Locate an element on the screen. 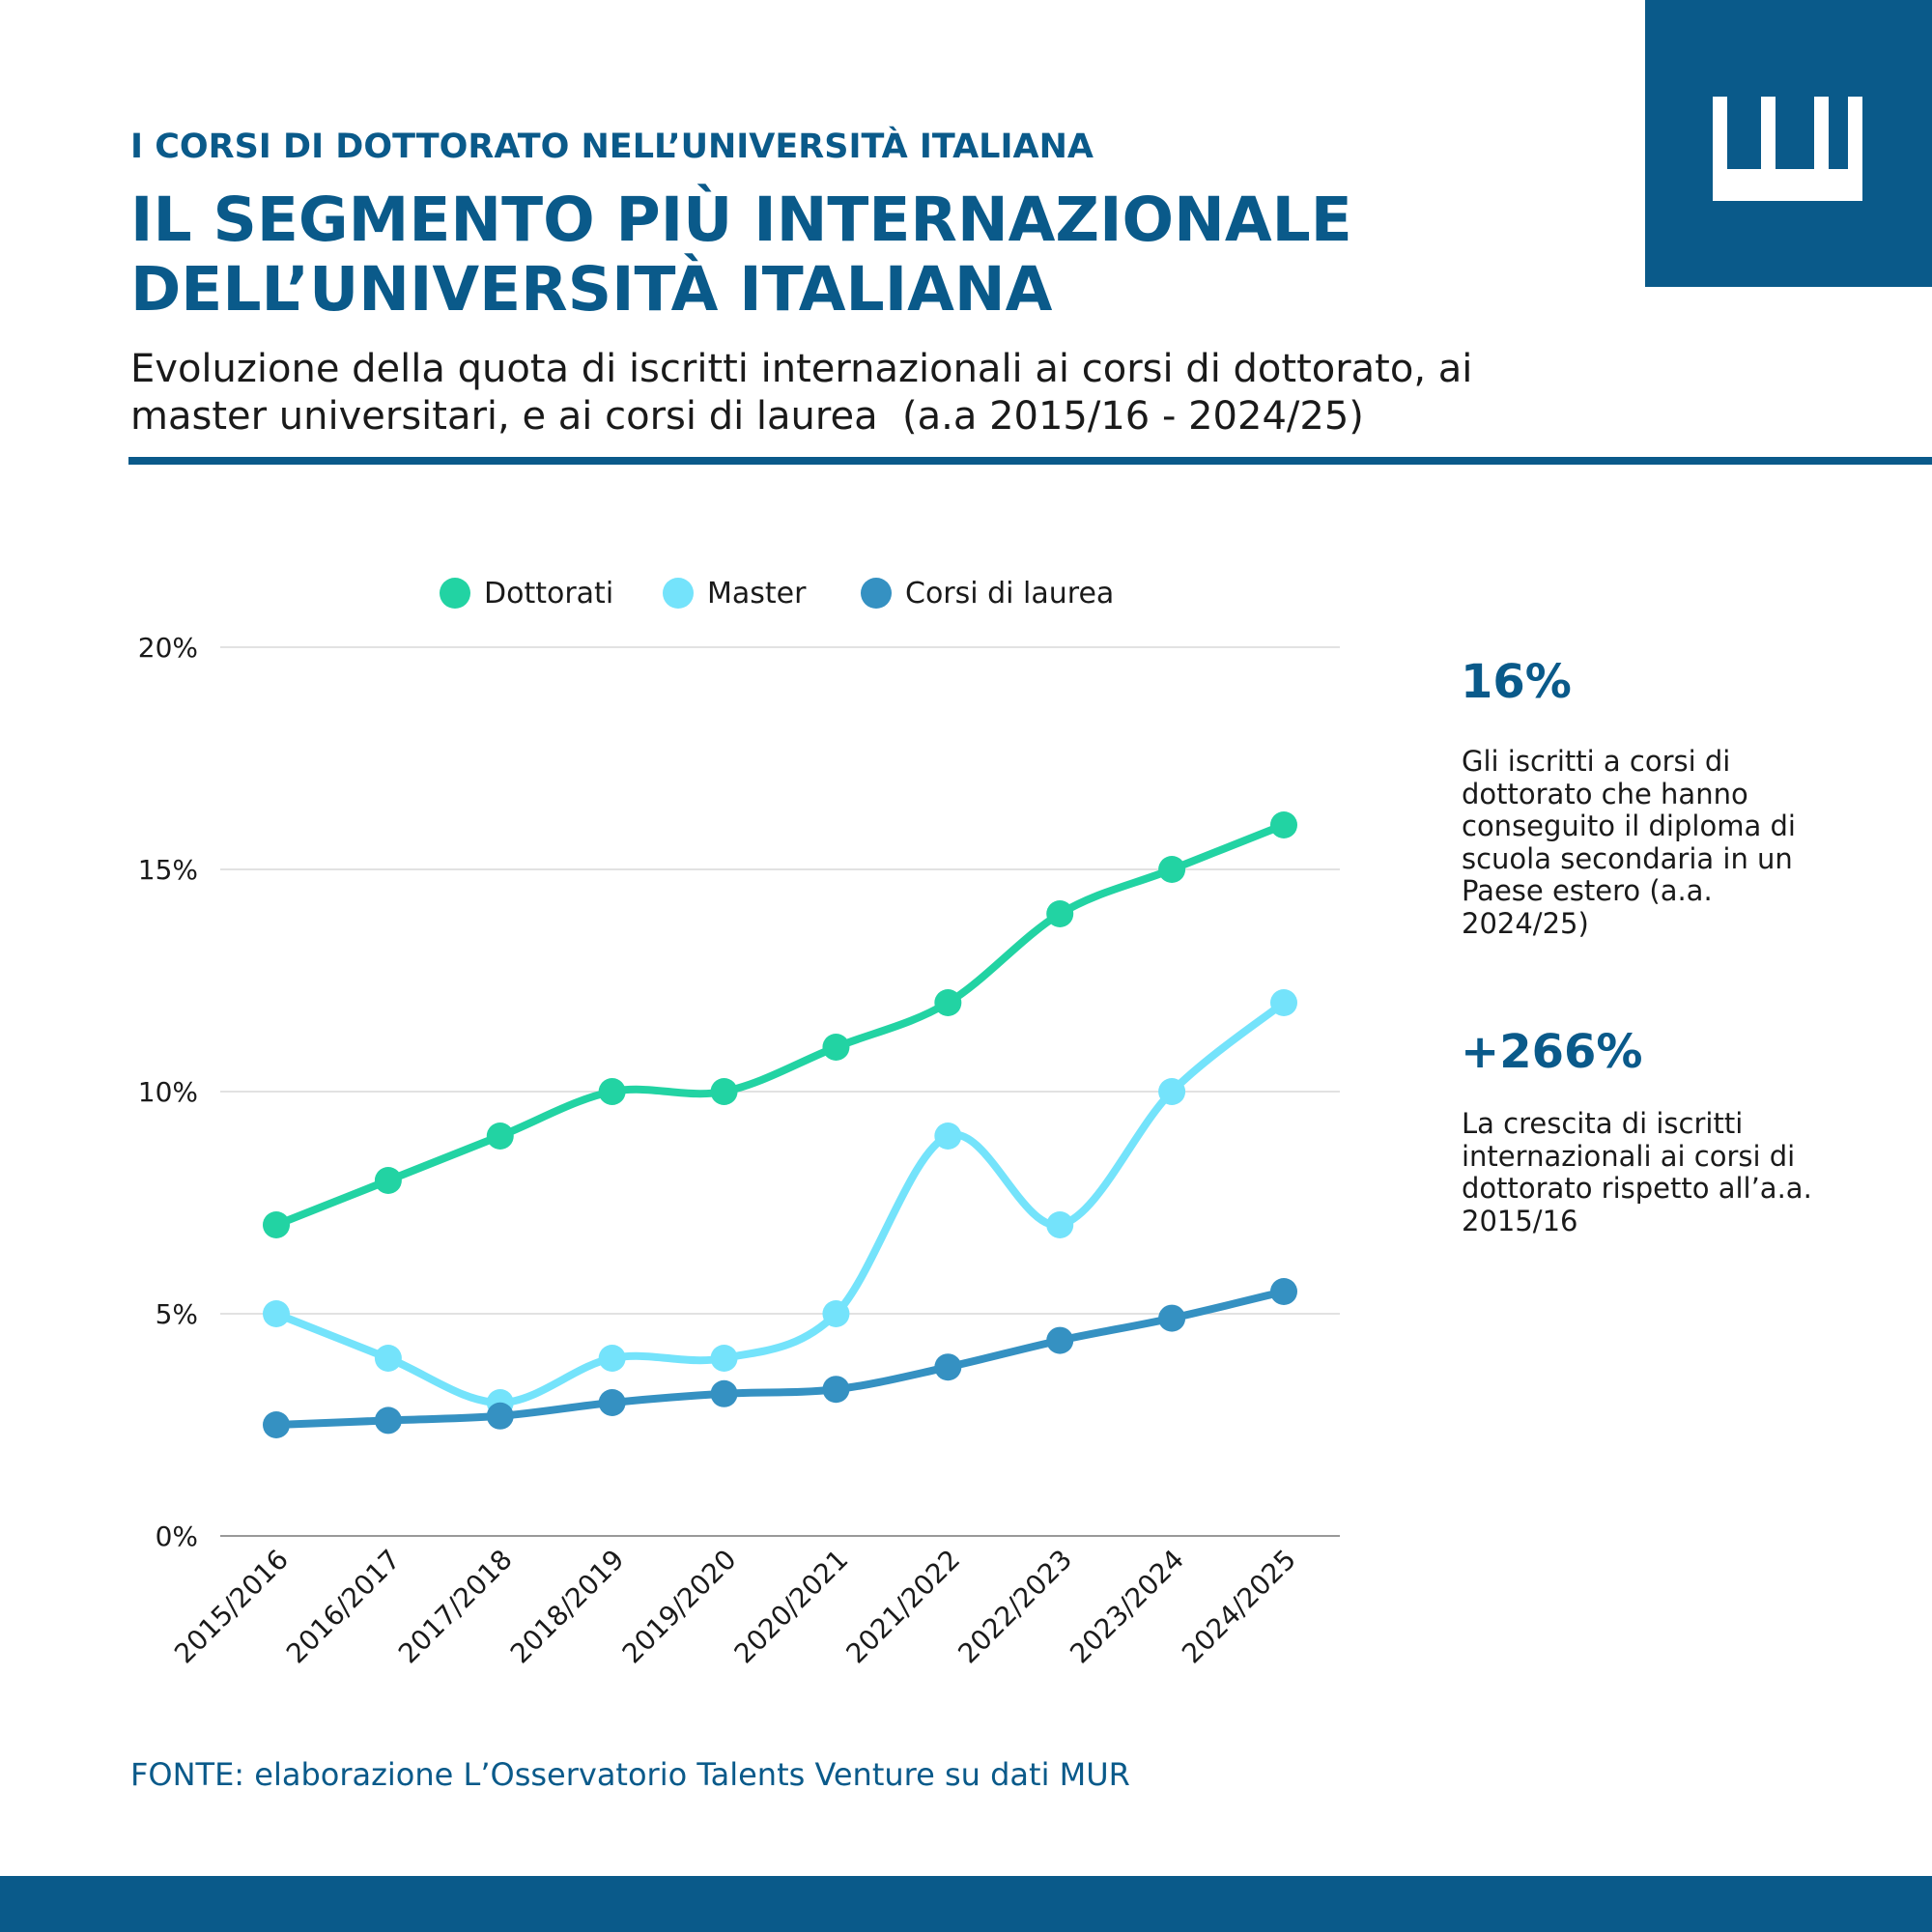  y-tick-label: 15% is located at coordinates (168, 870).